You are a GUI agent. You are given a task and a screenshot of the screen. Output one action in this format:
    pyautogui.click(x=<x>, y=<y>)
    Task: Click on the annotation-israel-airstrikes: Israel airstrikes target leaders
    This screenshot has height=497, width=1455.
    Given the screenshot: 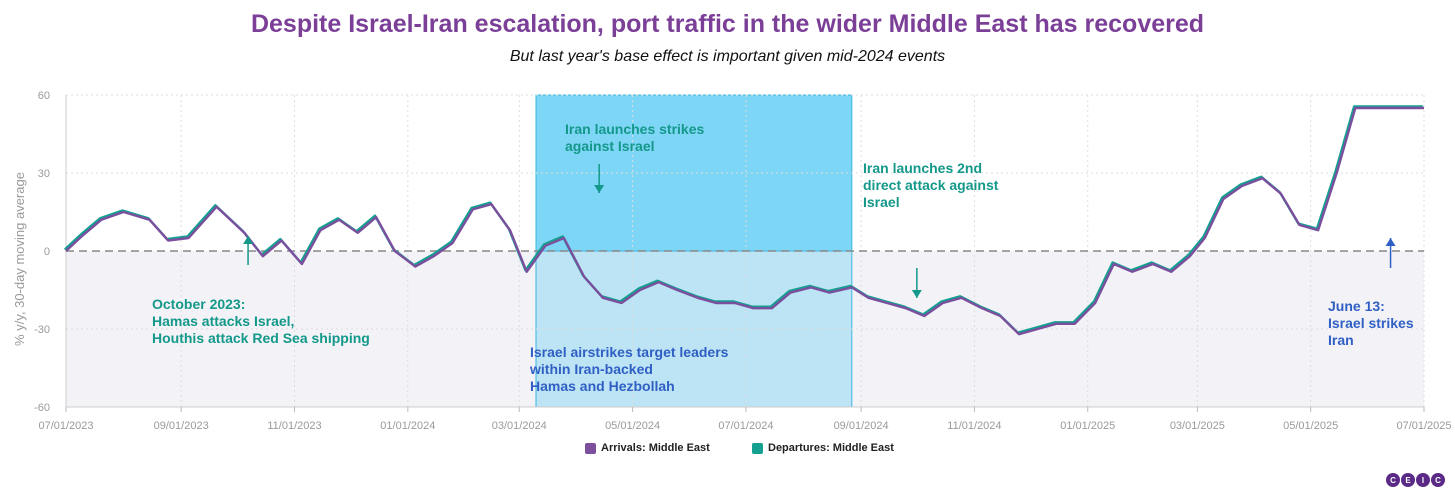 What is the action you would take?
    pyautogui.click(x=629, y=352)
    